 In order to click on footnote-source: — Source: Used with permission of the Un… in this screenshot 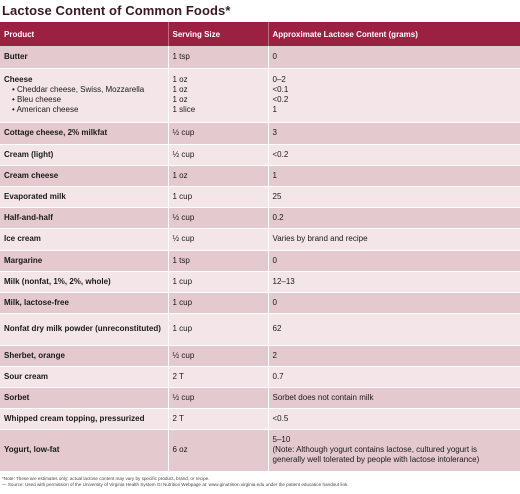, I will do `click(175, 484)`.